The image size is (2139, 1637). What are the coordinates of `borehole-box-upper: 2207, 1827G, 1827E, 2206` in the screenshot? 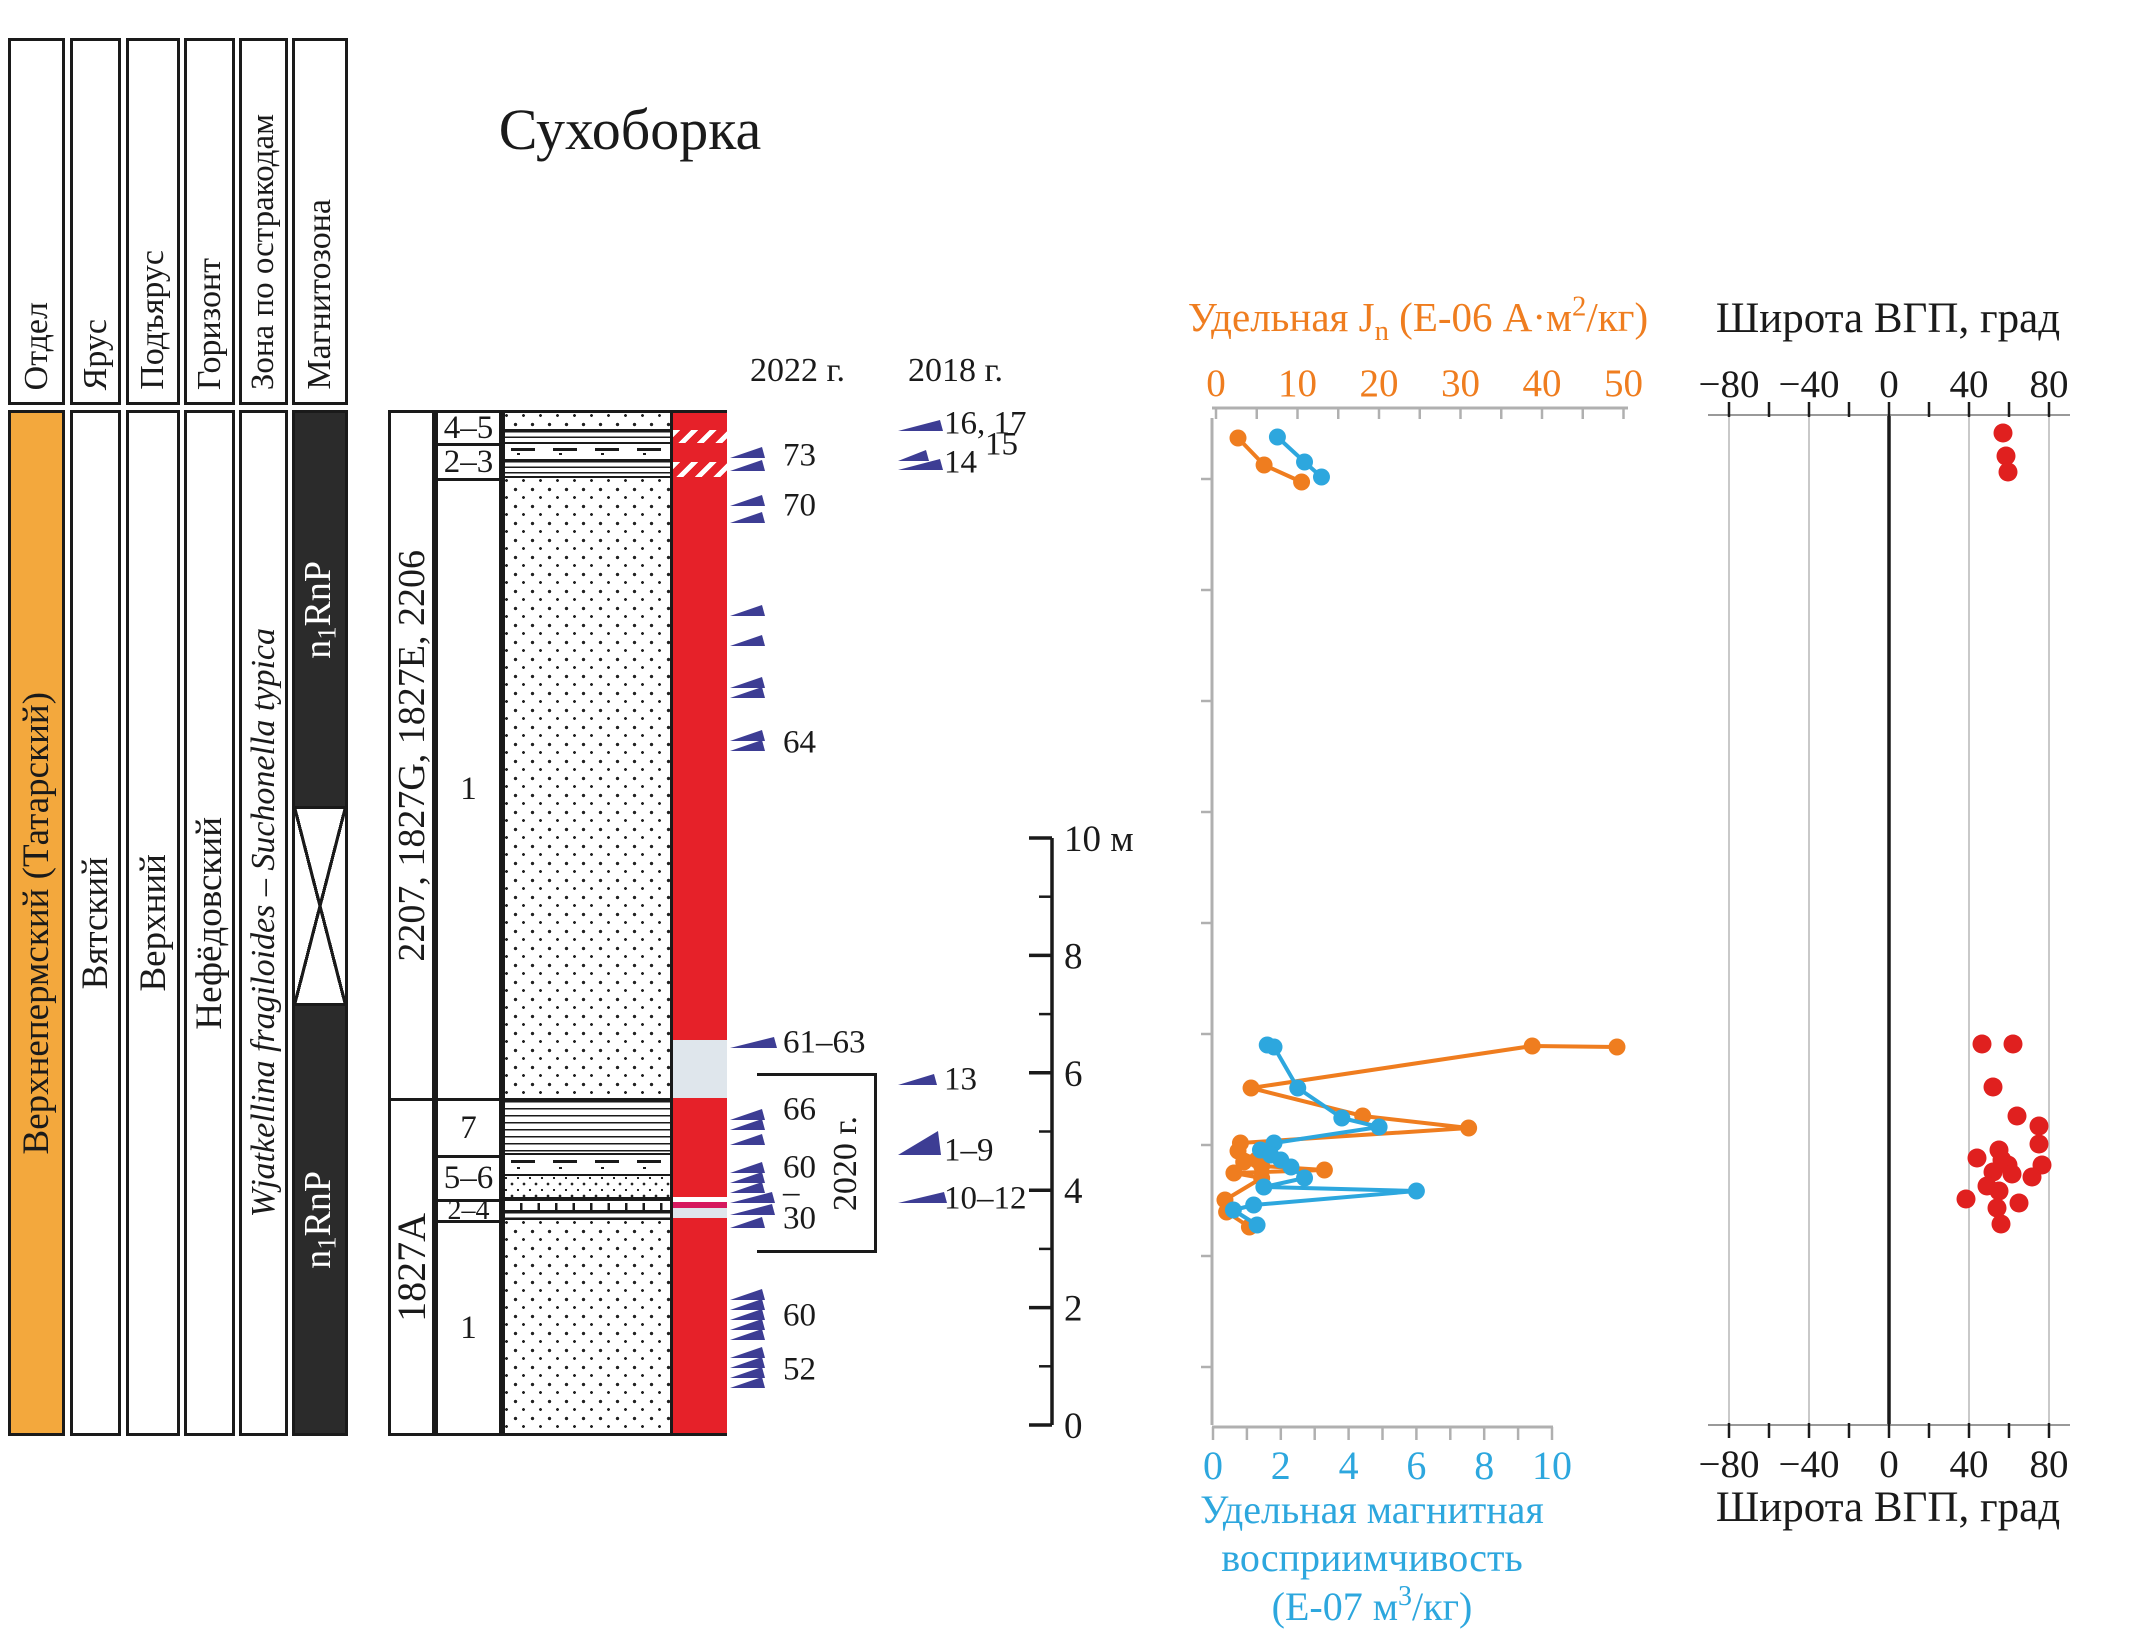 It's located at (411, 755).